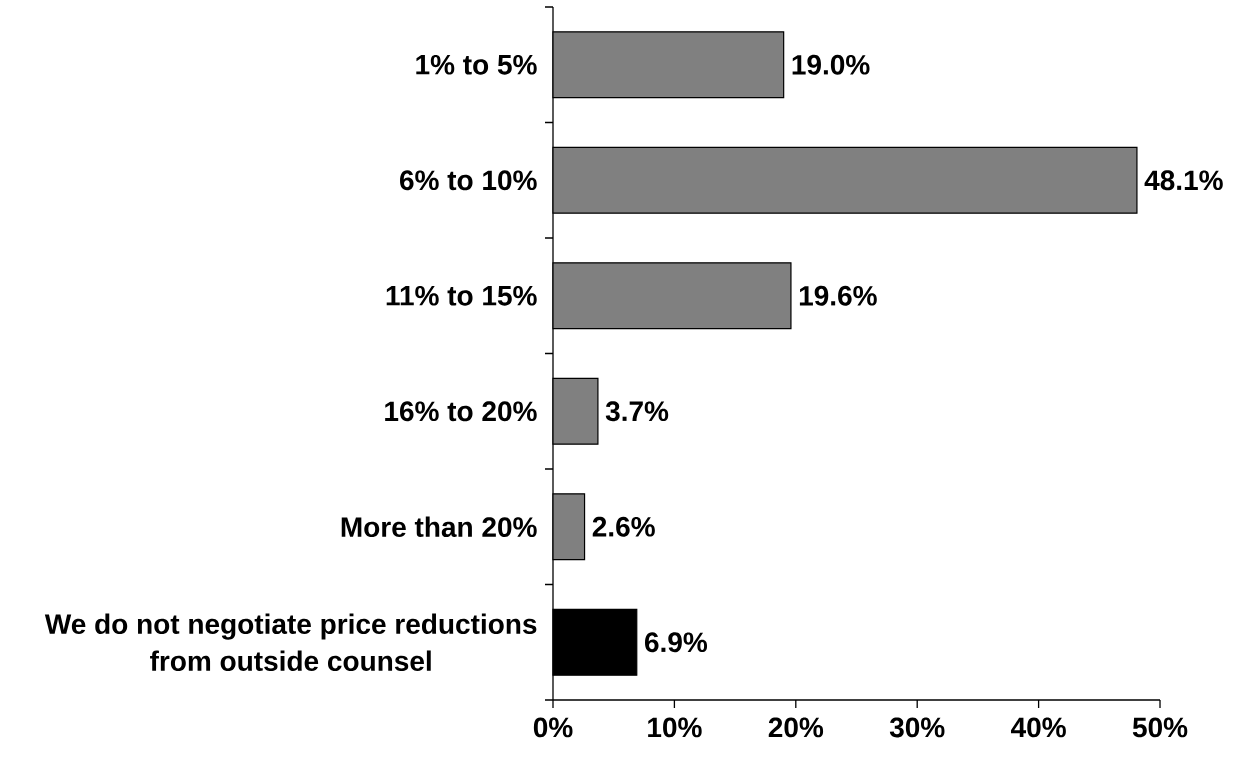 The width and height of the screenshot is (1237, 757). I want to click on x-tick-label: 30%, so click(917, 727).